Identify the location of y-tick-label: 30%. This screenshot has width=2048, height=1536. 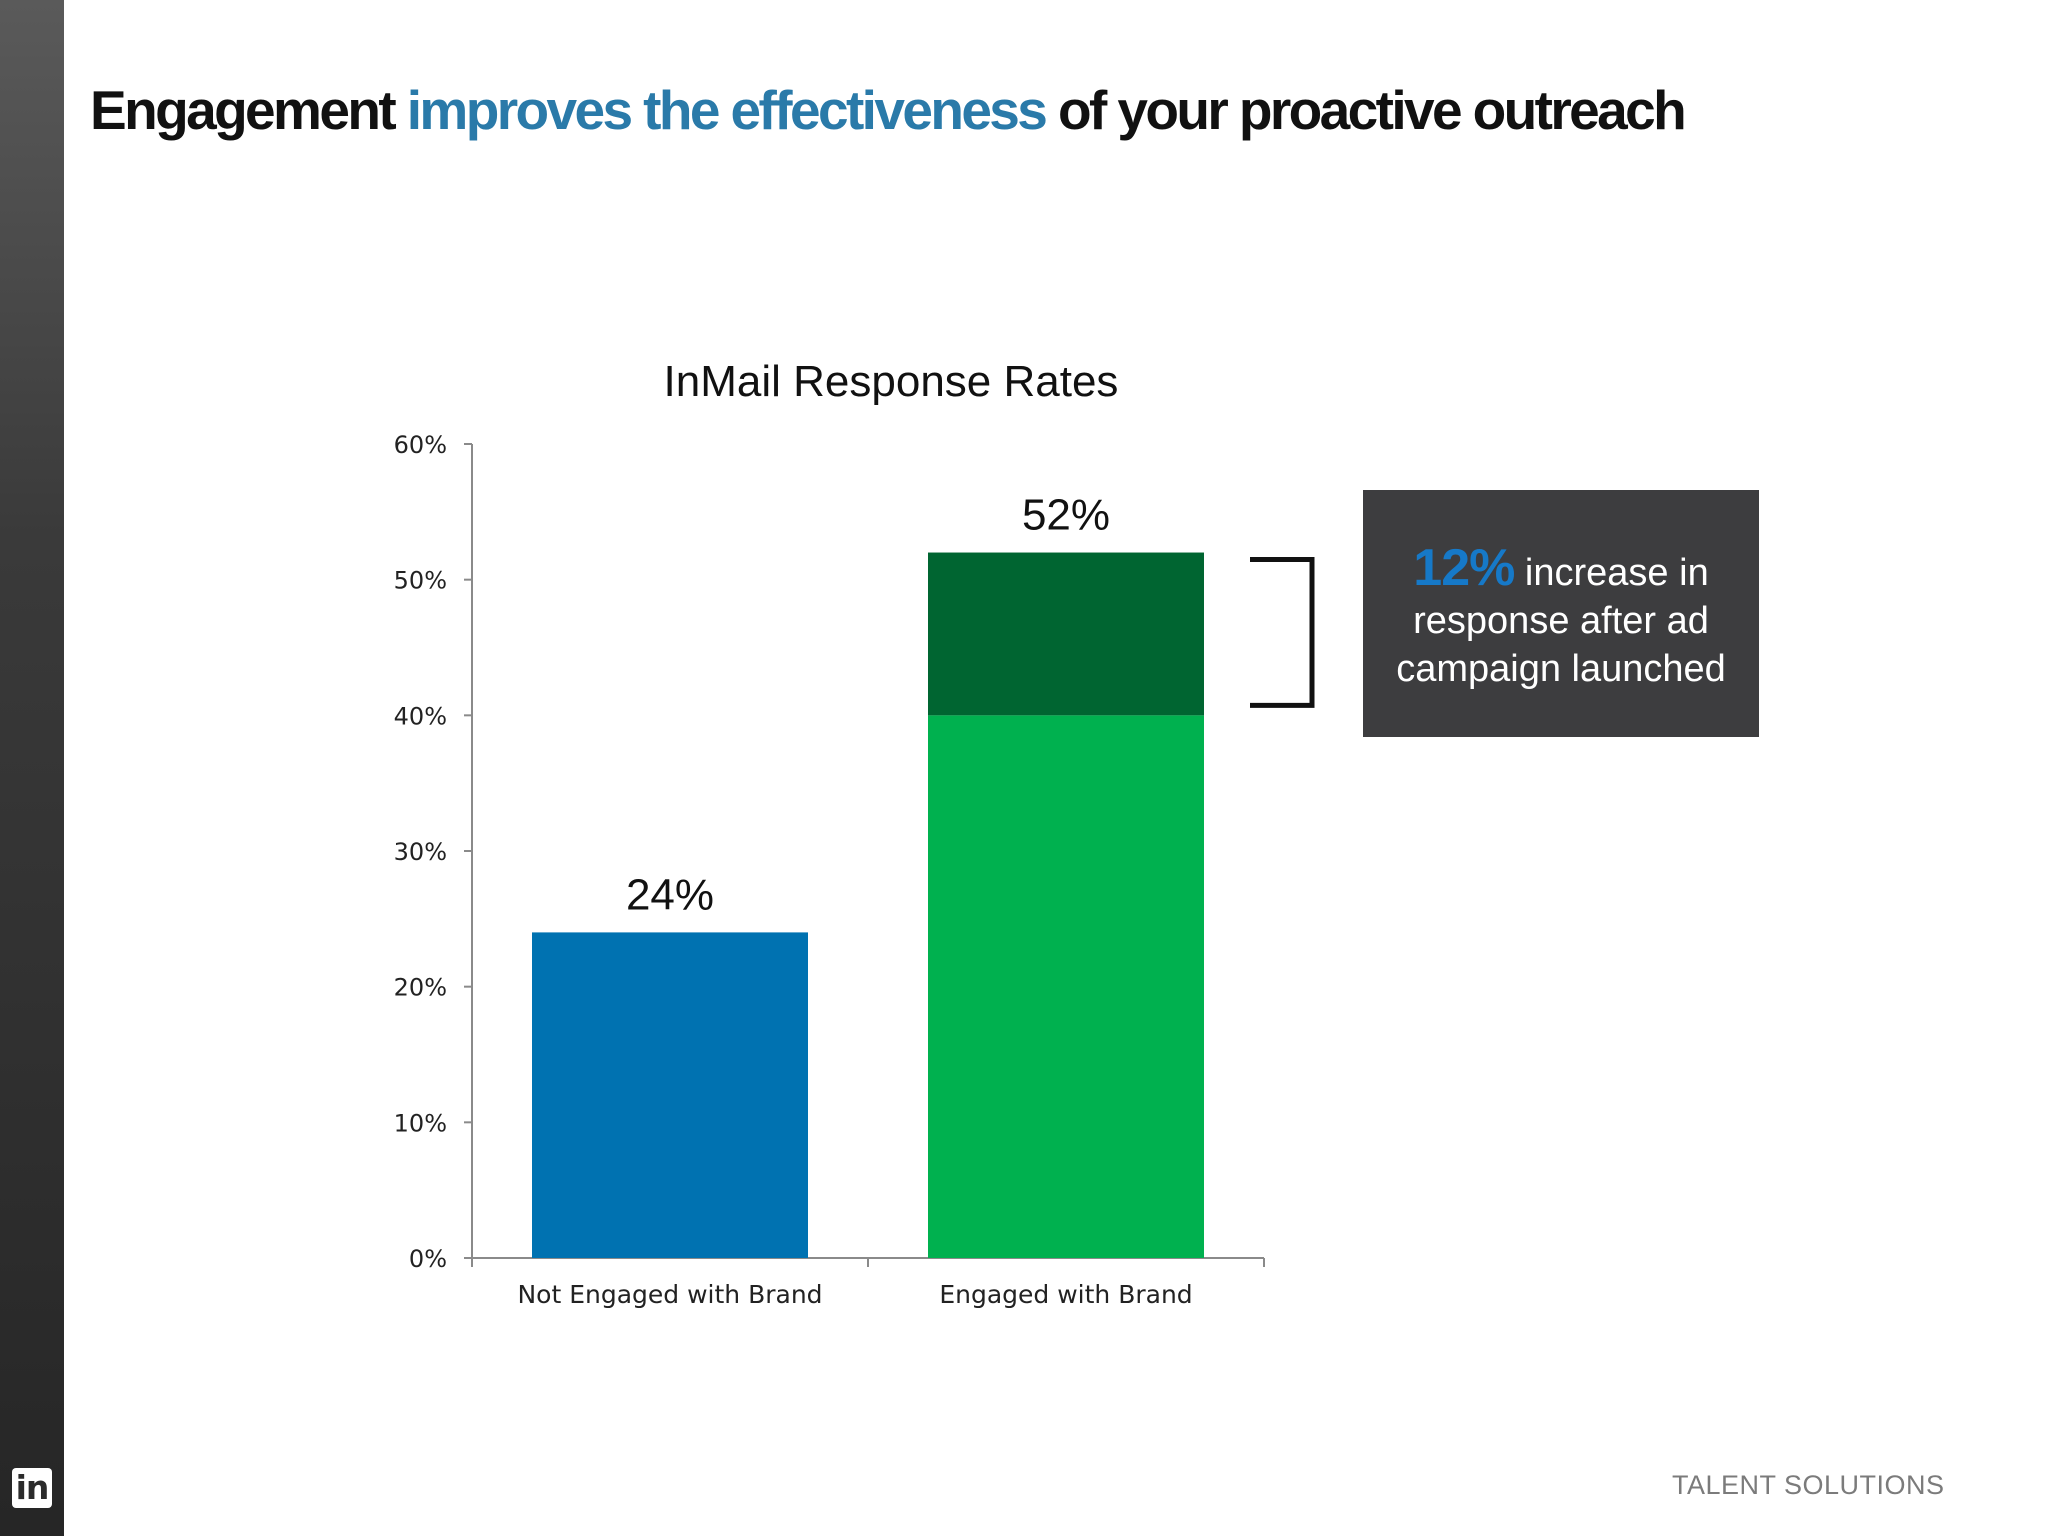
(420, 852).